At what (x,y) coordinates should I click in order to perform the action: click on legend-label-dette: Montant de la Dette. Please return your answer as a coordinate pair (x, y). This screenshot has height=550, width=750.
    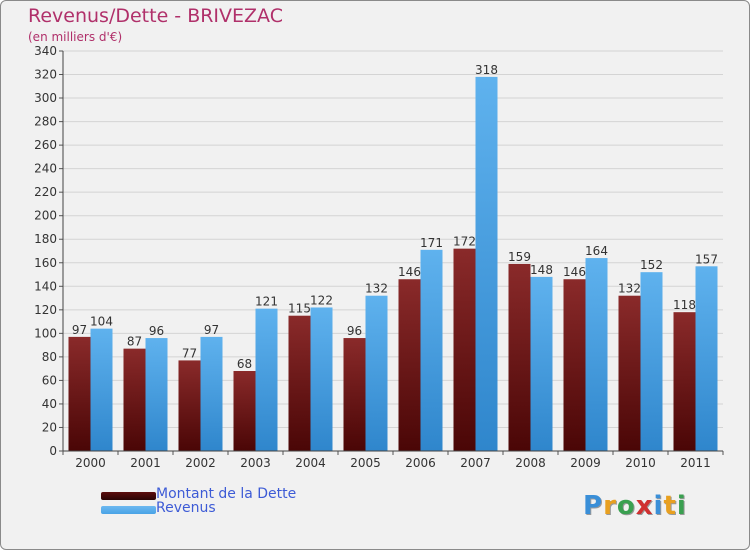
    Looking at the image, I should click on (226, 494).